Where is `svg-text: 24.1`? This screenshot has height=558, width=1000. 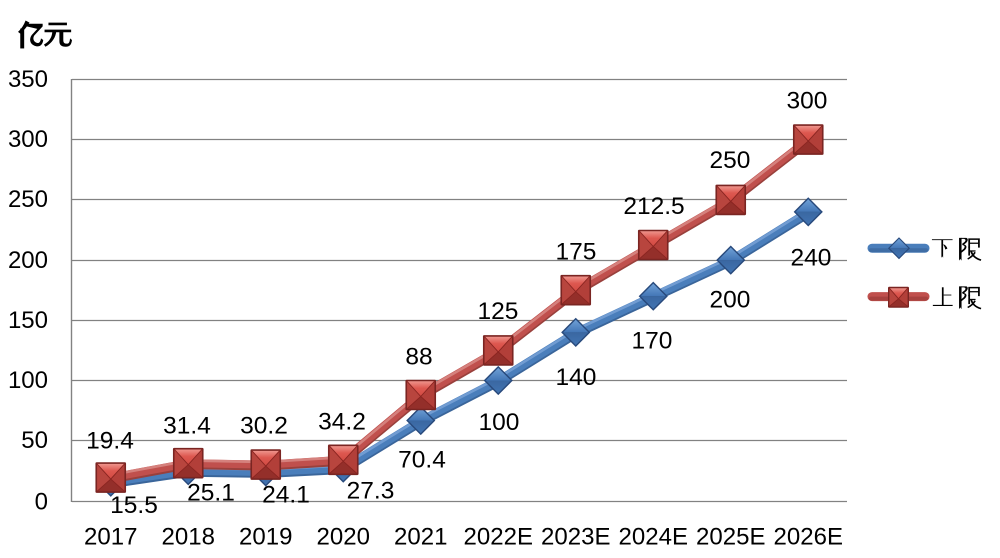 svg-text: 24.1 is located at coordinates (286, 495).